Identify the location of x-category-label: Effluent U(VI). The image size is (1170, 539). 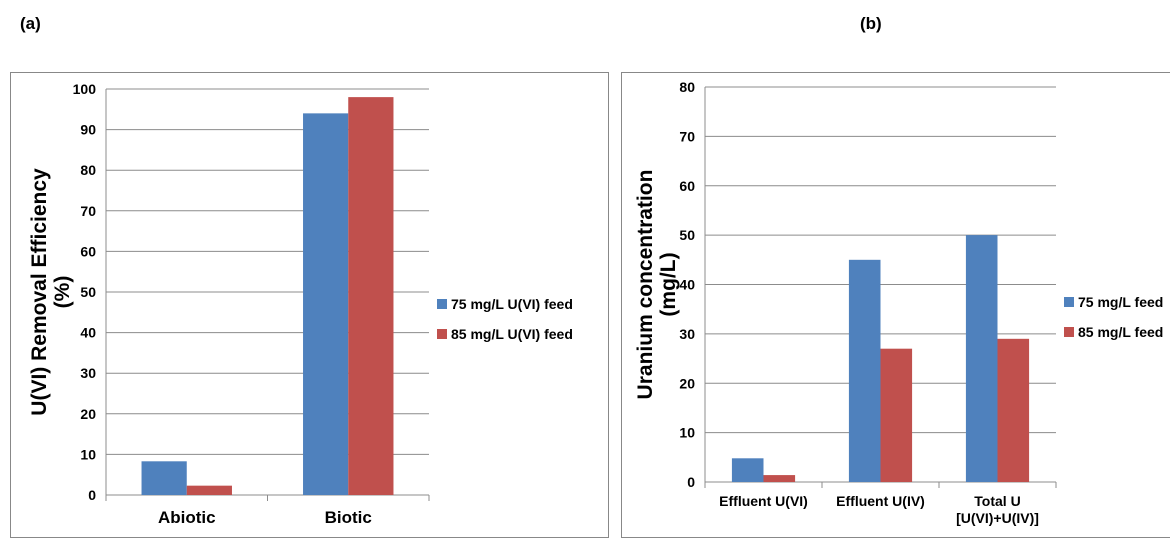
(763, 501).